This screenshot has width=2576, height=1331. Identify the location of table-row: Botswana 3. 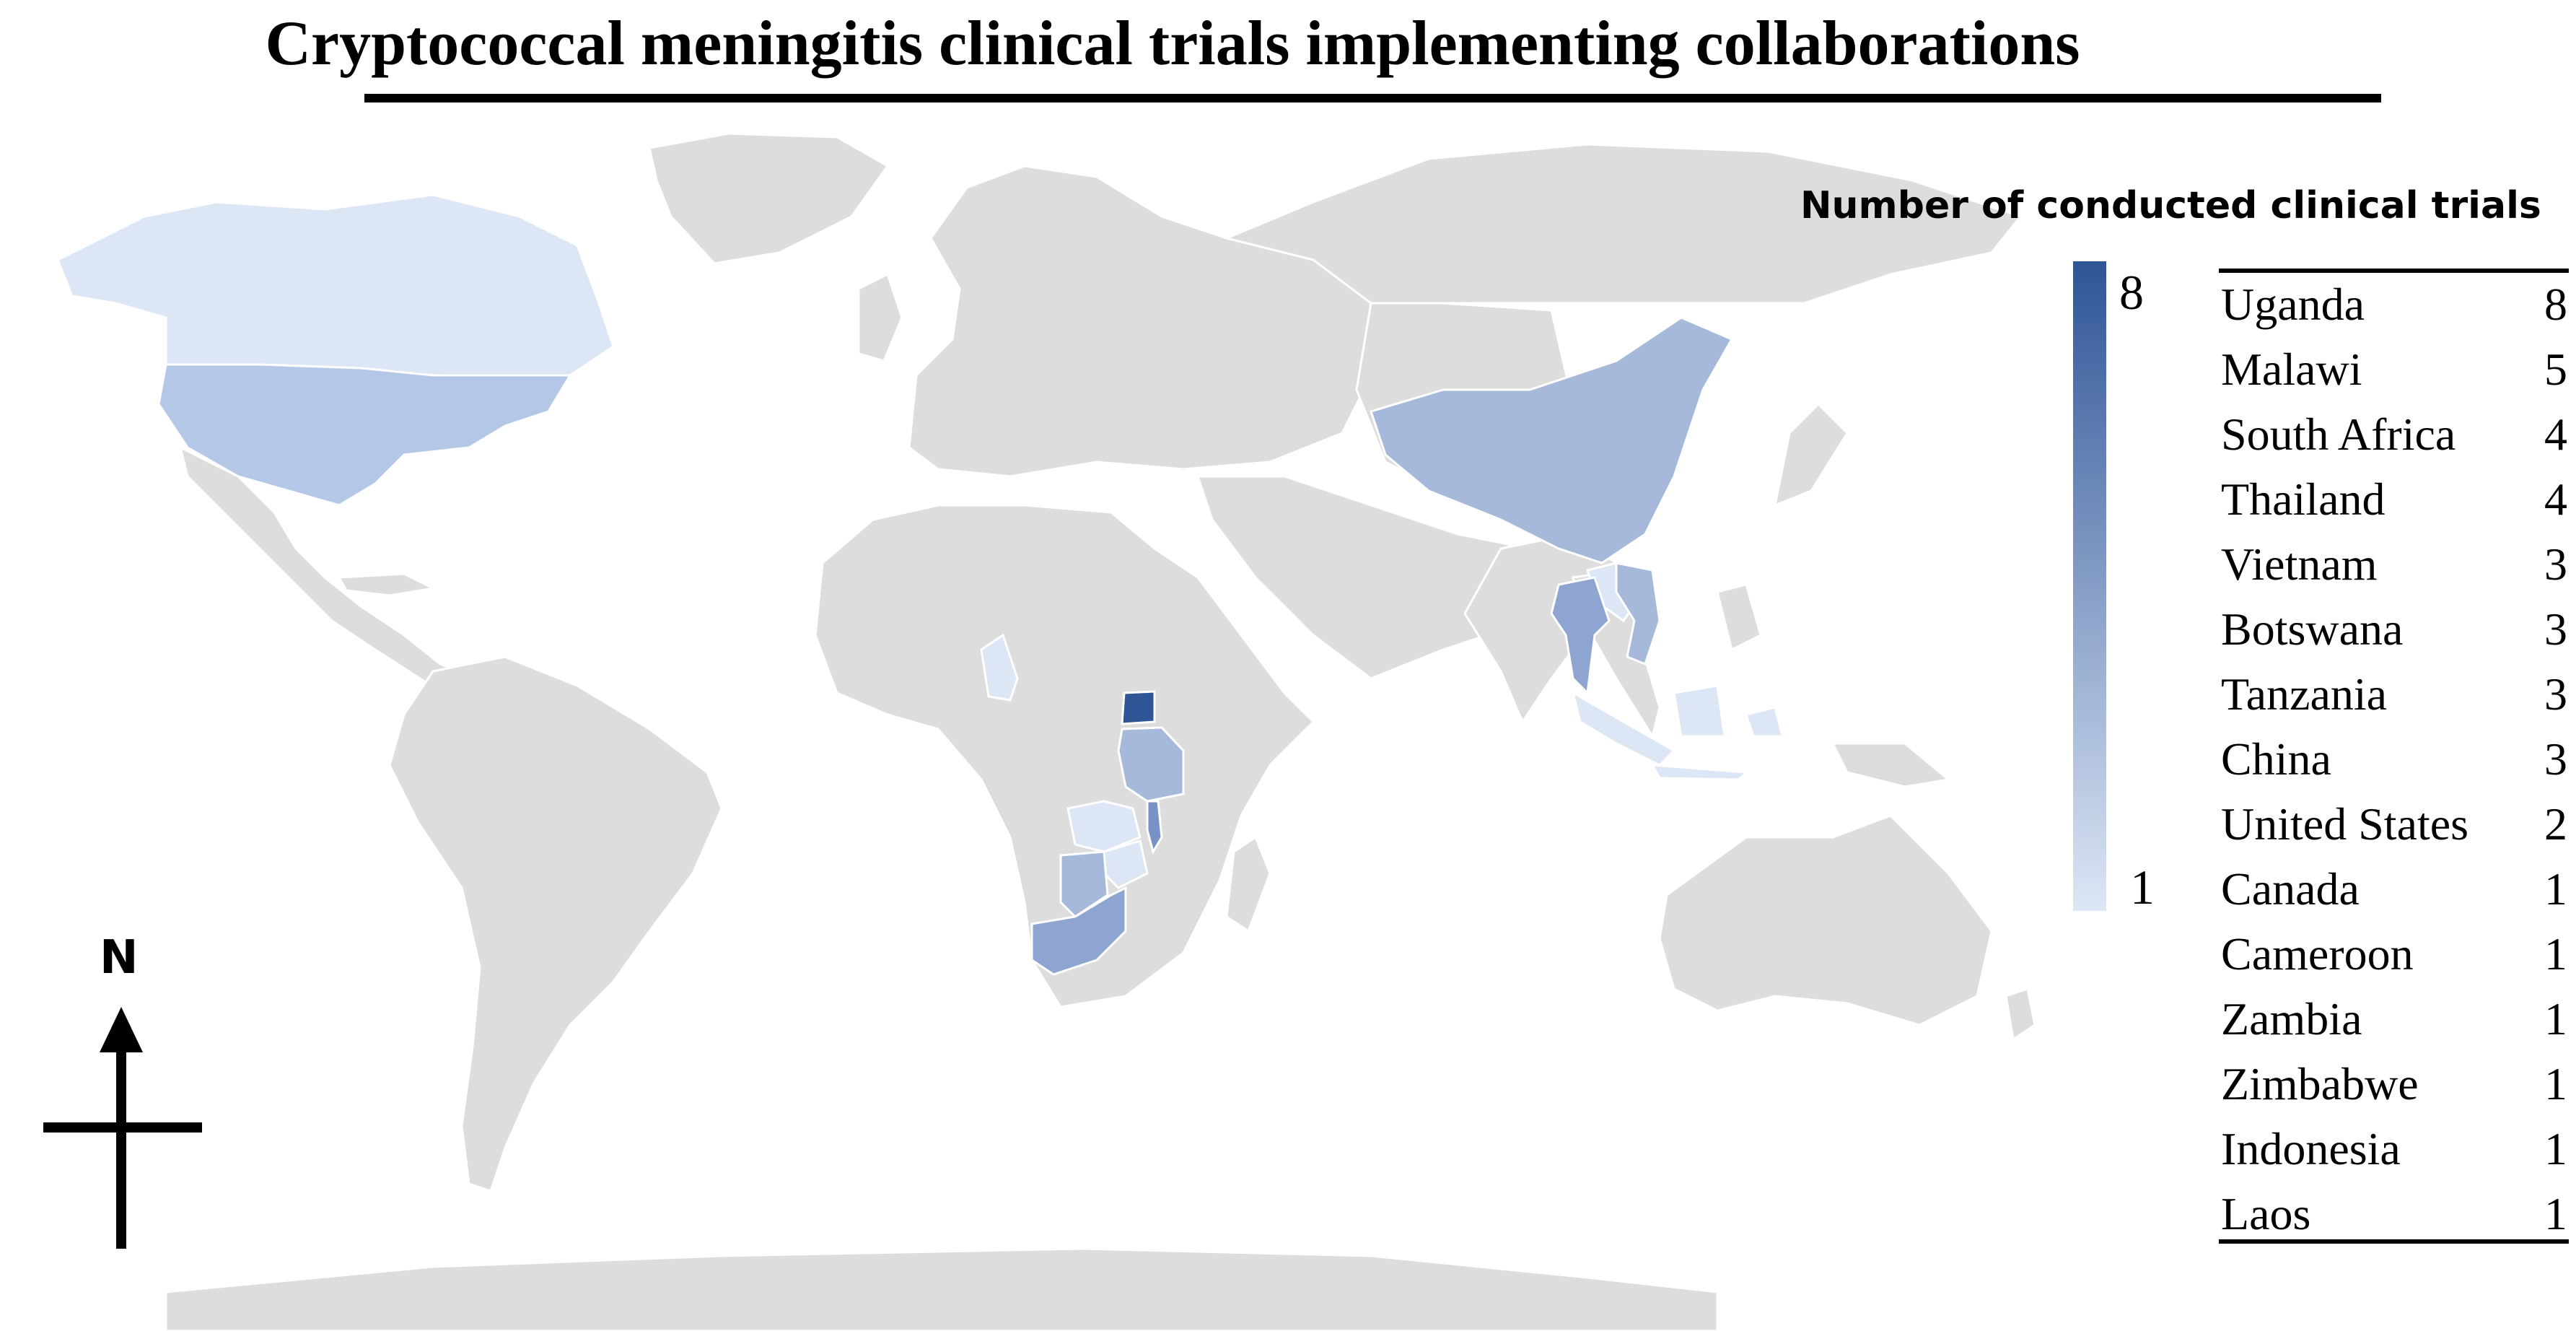
(2394, 635).